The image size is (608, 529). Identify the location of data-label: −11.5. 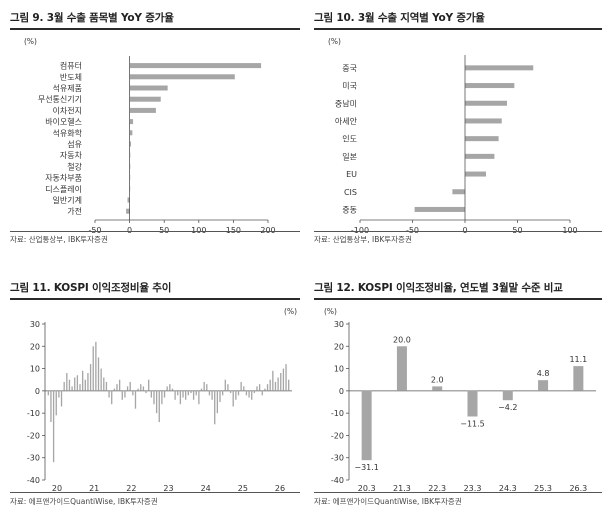
(472, 423).